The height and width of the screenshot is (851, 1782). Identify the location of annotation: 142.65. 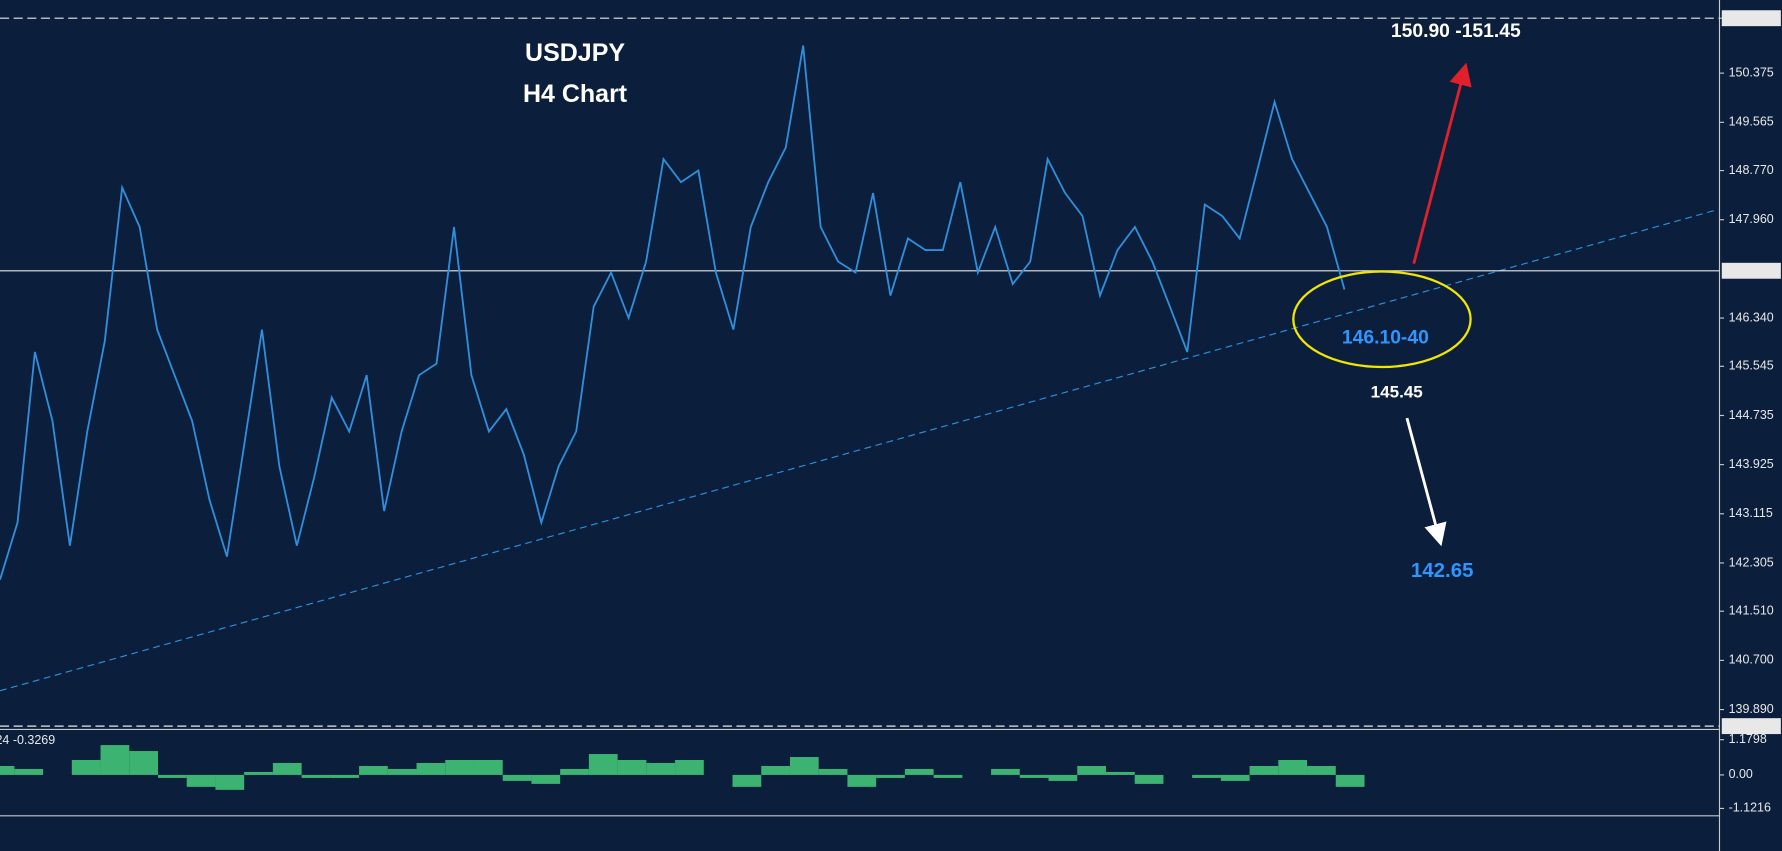
(1442, 570).